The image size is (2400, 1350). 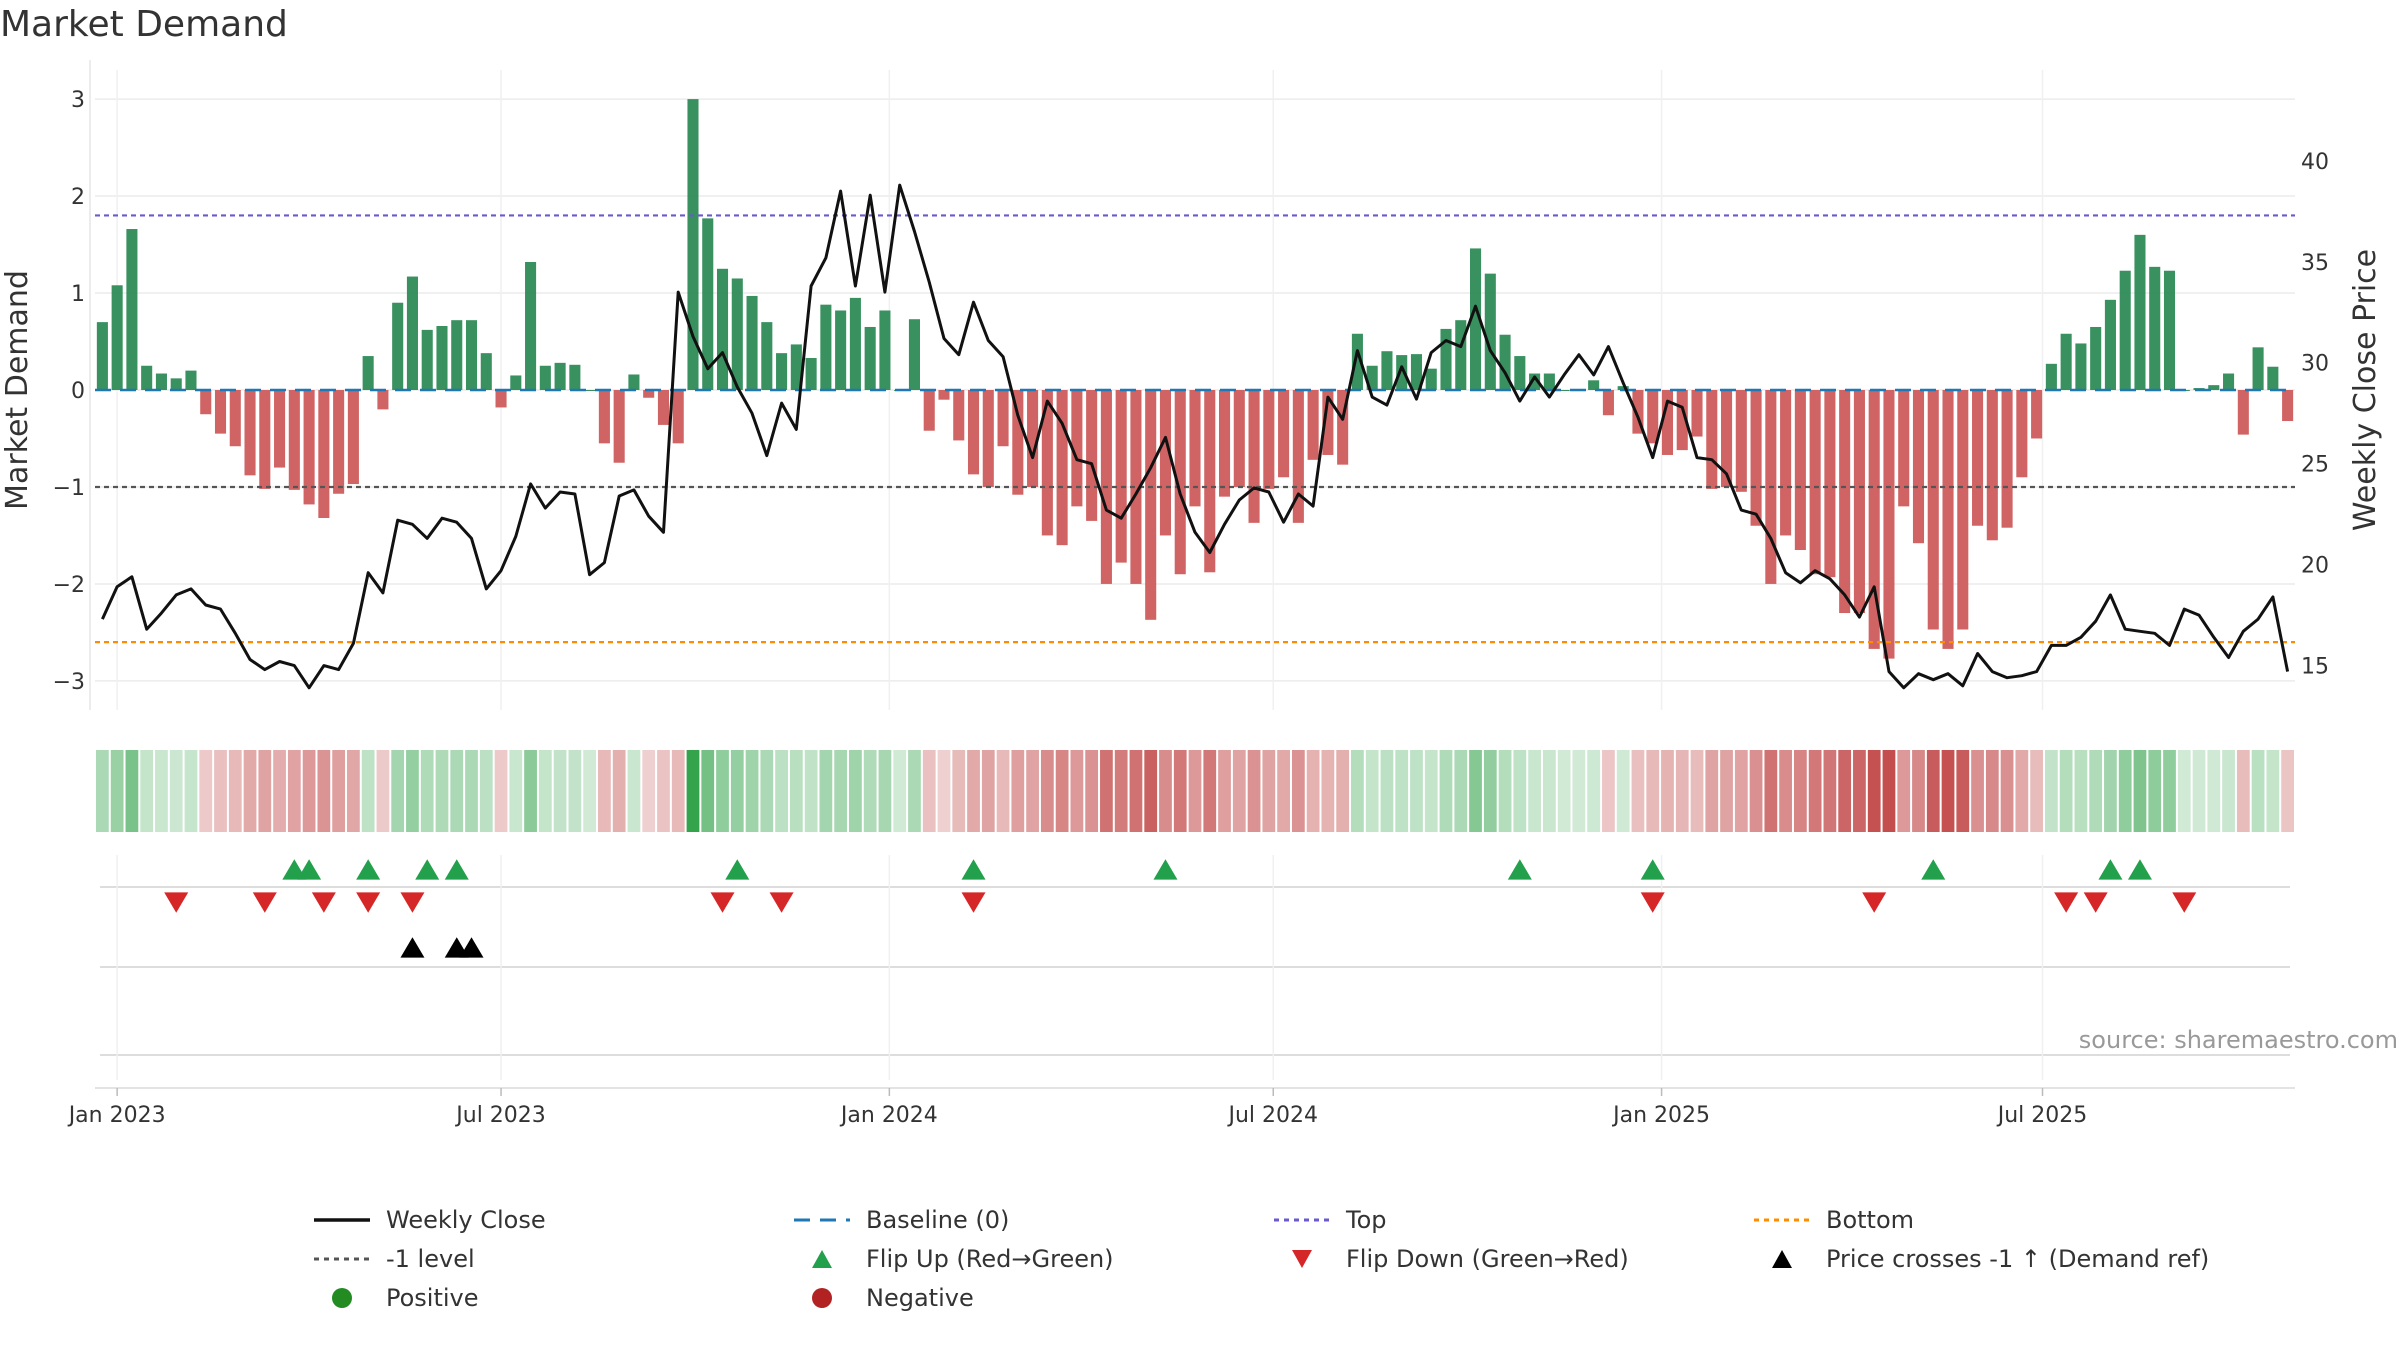 What do you see at coordinates (430, 1259) in the screenshot?
I see `legend-label: -1 level` at bounding box center [430, 1259].